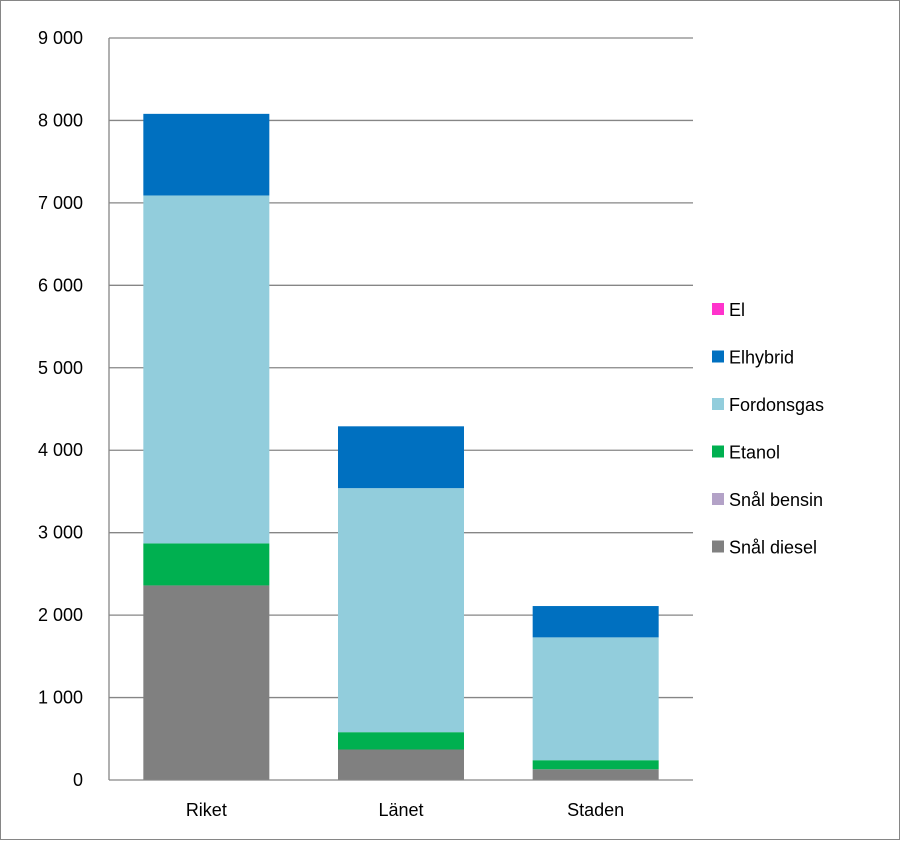 The image size is (900, 841). Describe the element at coordinates (60, 533) in the screenshot. I see `y-tick-label: 3 000` at that location.